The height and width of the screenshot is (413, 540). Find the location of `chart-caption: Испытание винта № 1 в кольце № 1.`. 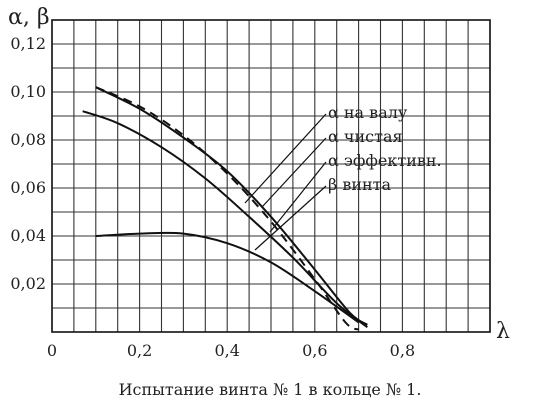

chart-caption: Испытание винта № 1 в кольце № 1. is located at coordinates (270, 389).